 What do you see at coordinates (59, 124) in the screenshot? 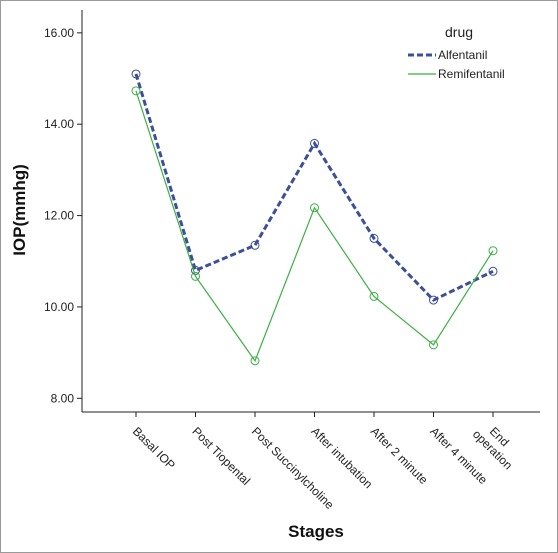
I see `y-tick-label: 14.00` at bounding box center [59, 124].